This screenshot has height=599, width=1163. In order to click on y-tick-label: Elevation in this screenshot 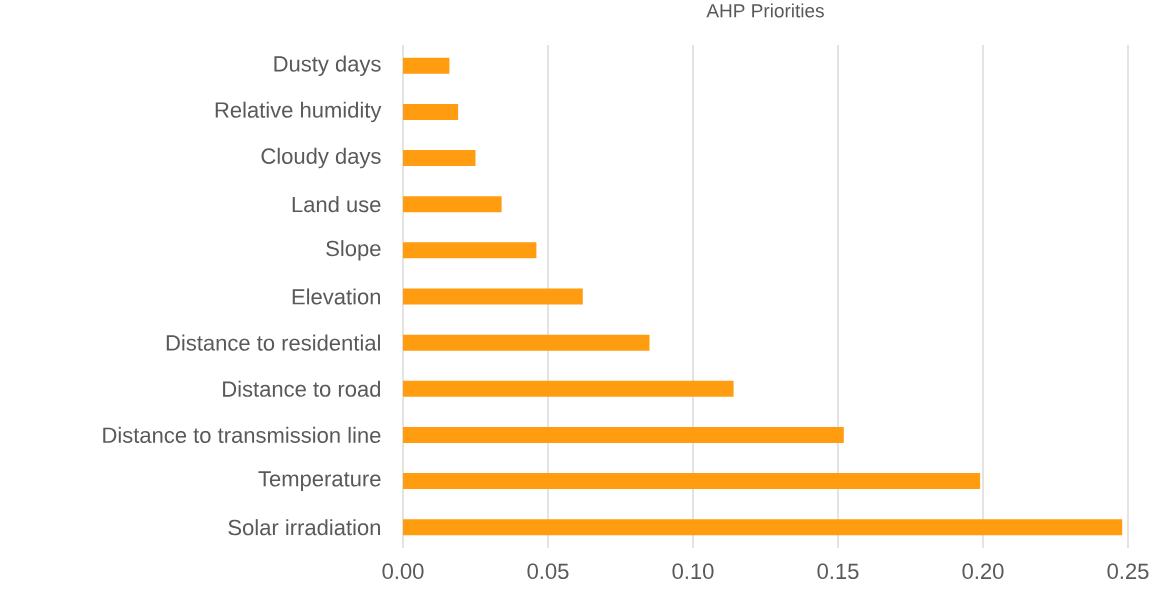, I will do `click(336, 296)`.